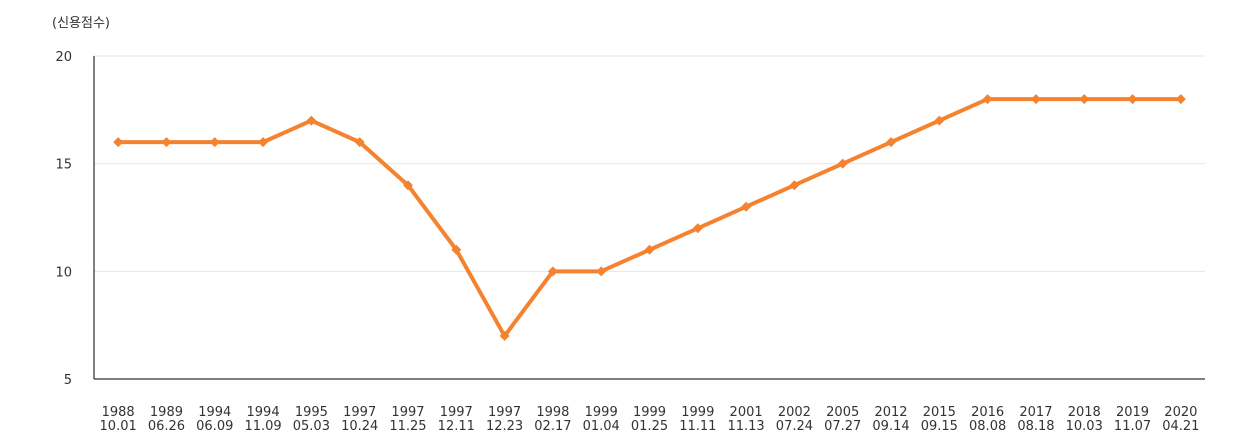 The image size is (1255, 445). Describe the element at coordinates (1132, 419) in the screenshot. I see `x-tick-label: 2019 11.07` at that location.